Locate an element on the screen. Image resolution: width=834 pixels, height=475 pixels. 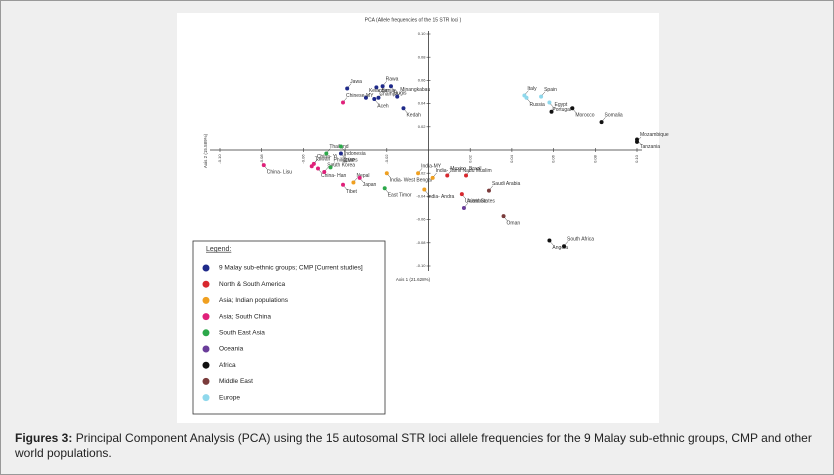
y-tick-label: -0.04 is located at coordinates (421, 195).